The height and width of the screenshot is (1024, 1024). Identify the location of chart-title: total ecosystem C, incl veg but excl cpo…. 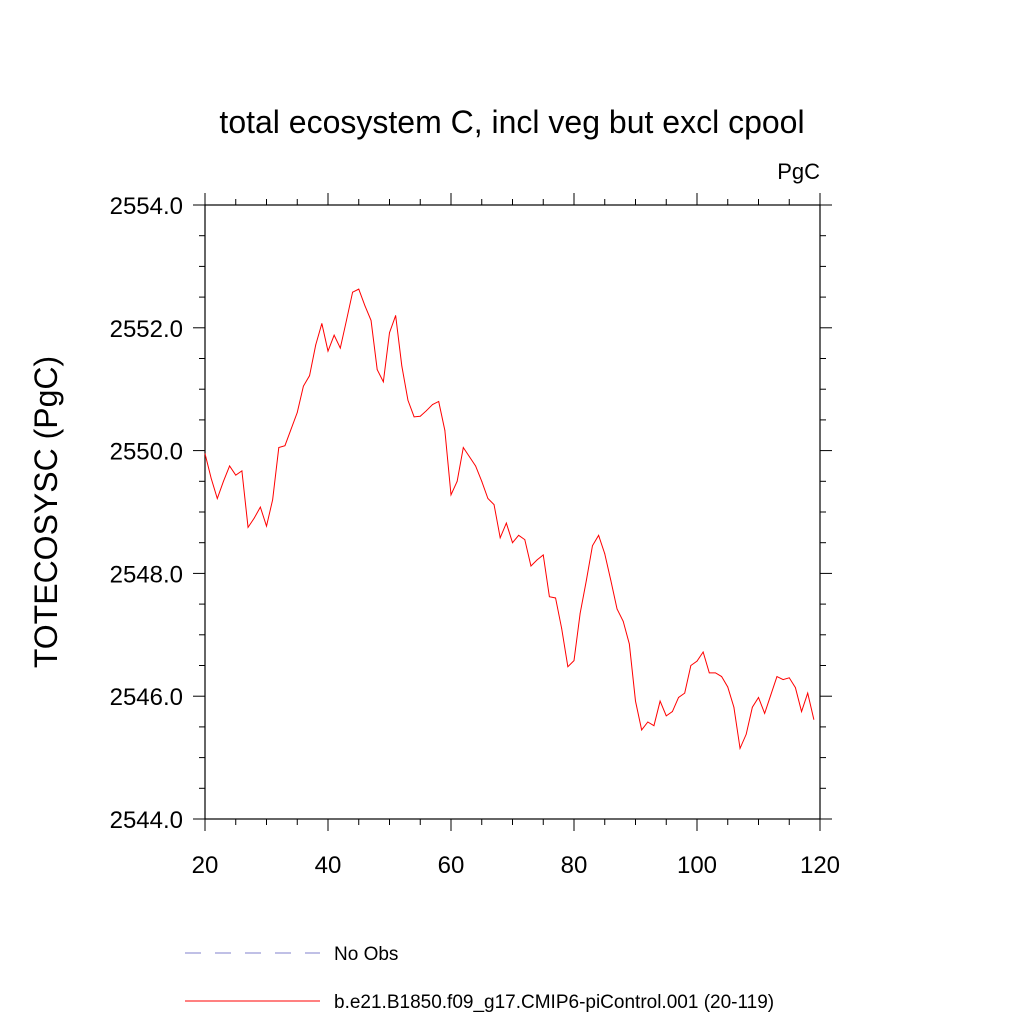
(511, 122).